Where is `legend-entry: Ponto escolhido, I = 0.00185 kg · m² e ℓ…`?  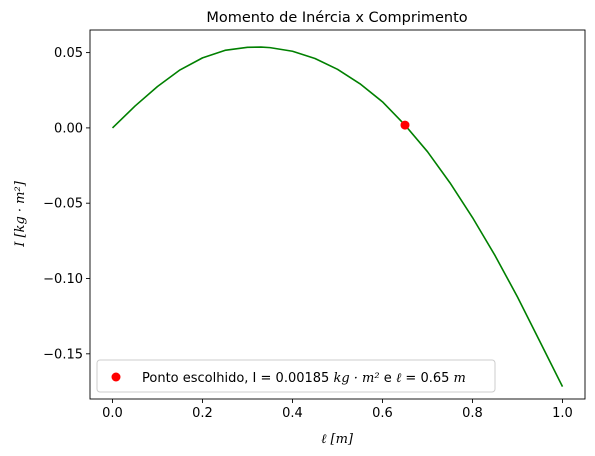
legend-entry: Ponto escolhido, I = 0.00185 kg · m² e ℓ… is located at coordinates (304, 378).